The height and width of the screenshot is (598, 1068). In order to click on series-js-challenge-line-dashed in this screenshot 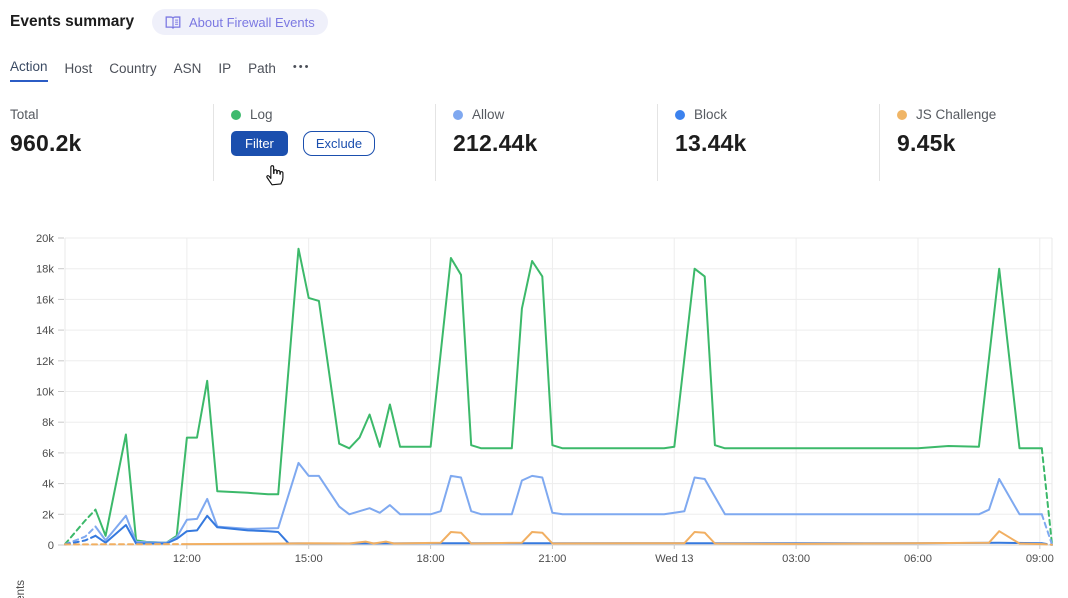, I will do `click(1046, 544)`.